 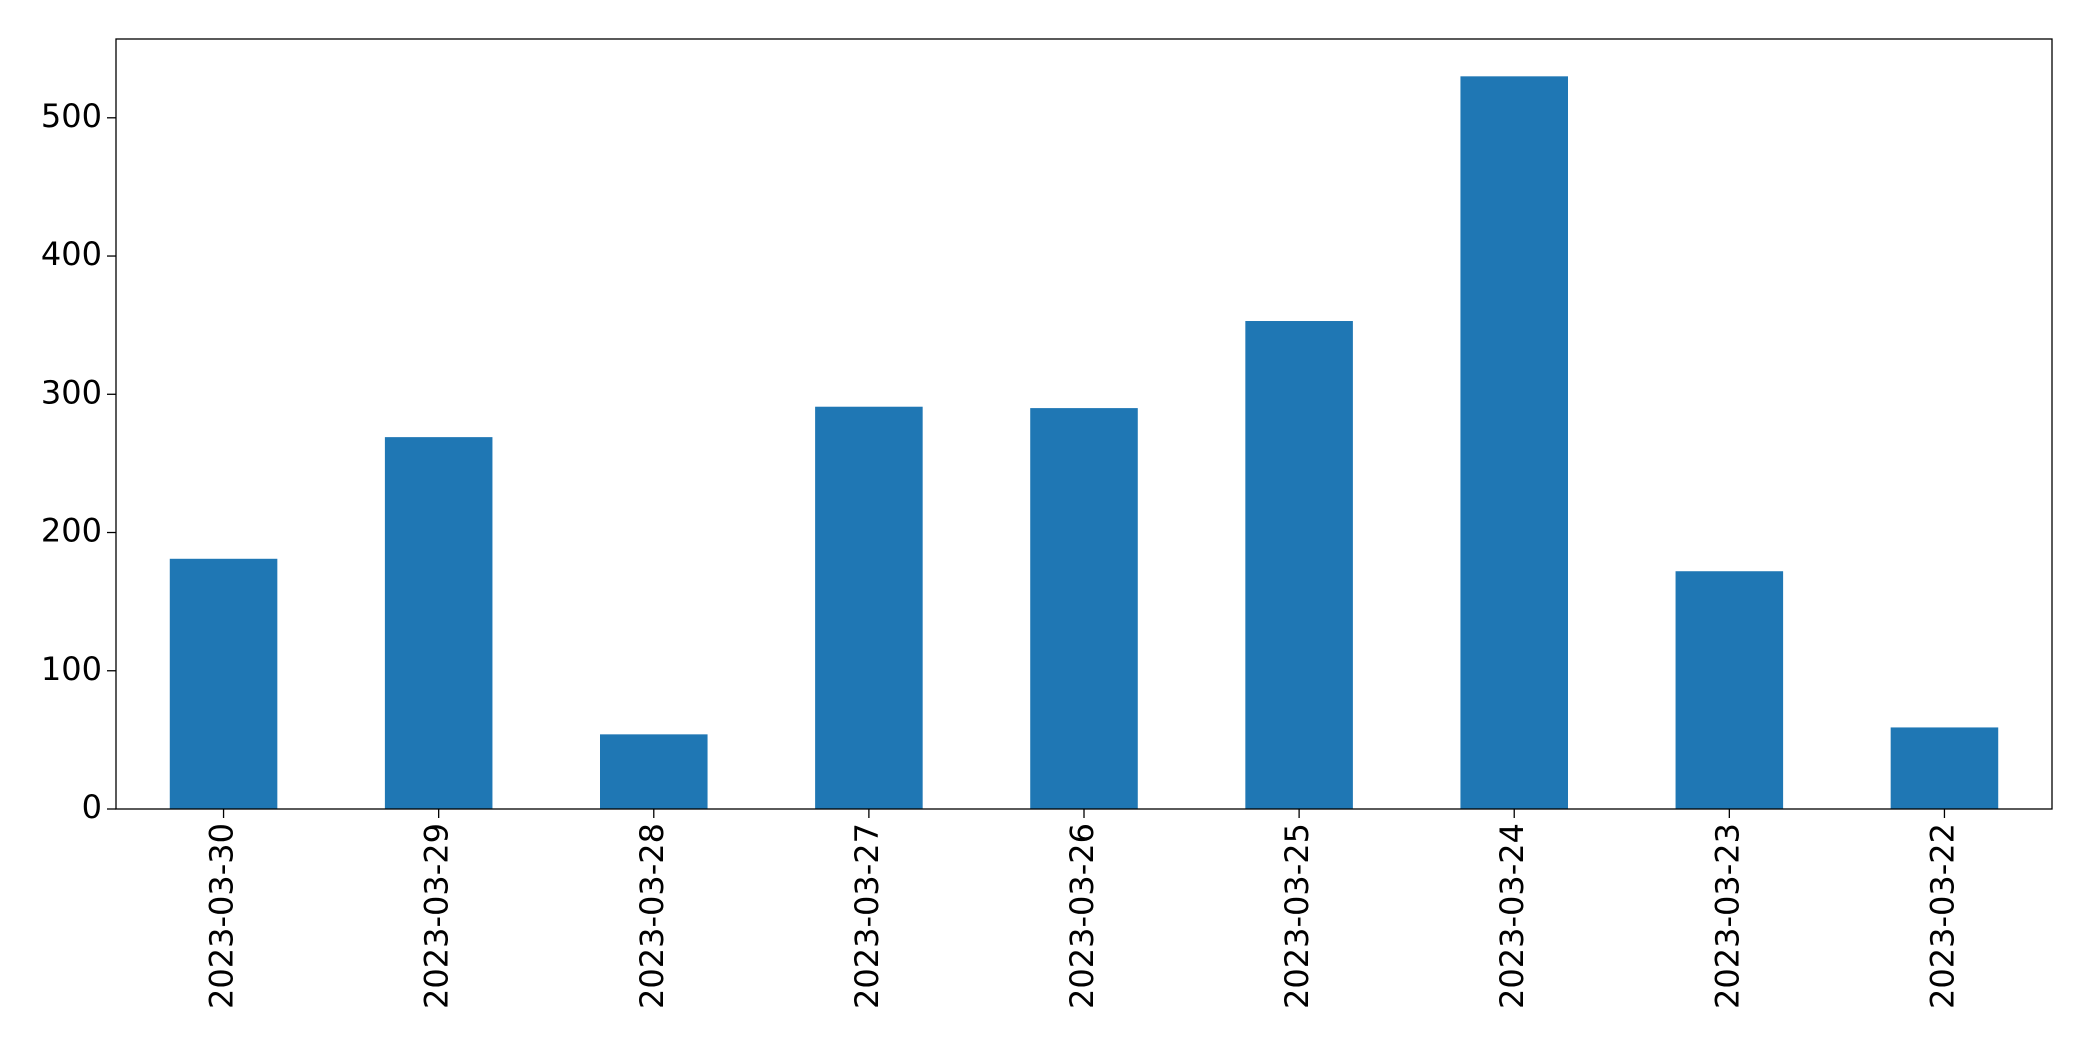 What do you see at coordinates (71, 392) in the screenshot?
I see `y-tick-label: 300` at bounding box center [71, 392].